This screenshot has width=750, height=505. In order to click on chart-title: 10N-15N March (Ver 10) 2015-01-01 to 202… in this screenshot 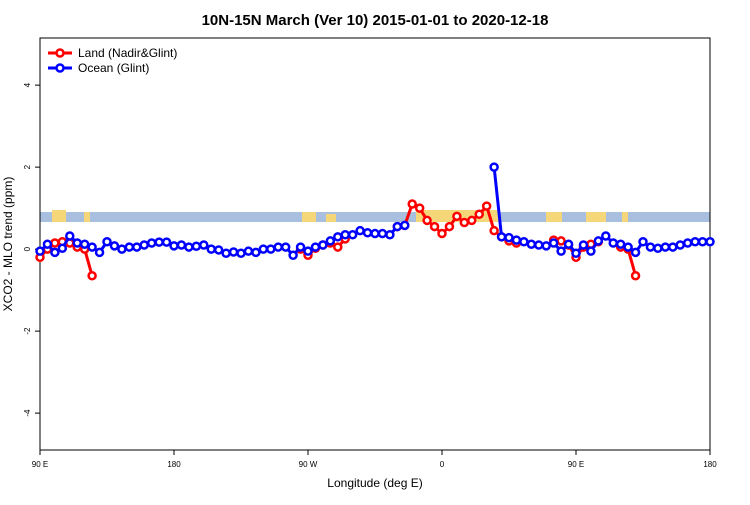, I will do `click(375, 20)`.